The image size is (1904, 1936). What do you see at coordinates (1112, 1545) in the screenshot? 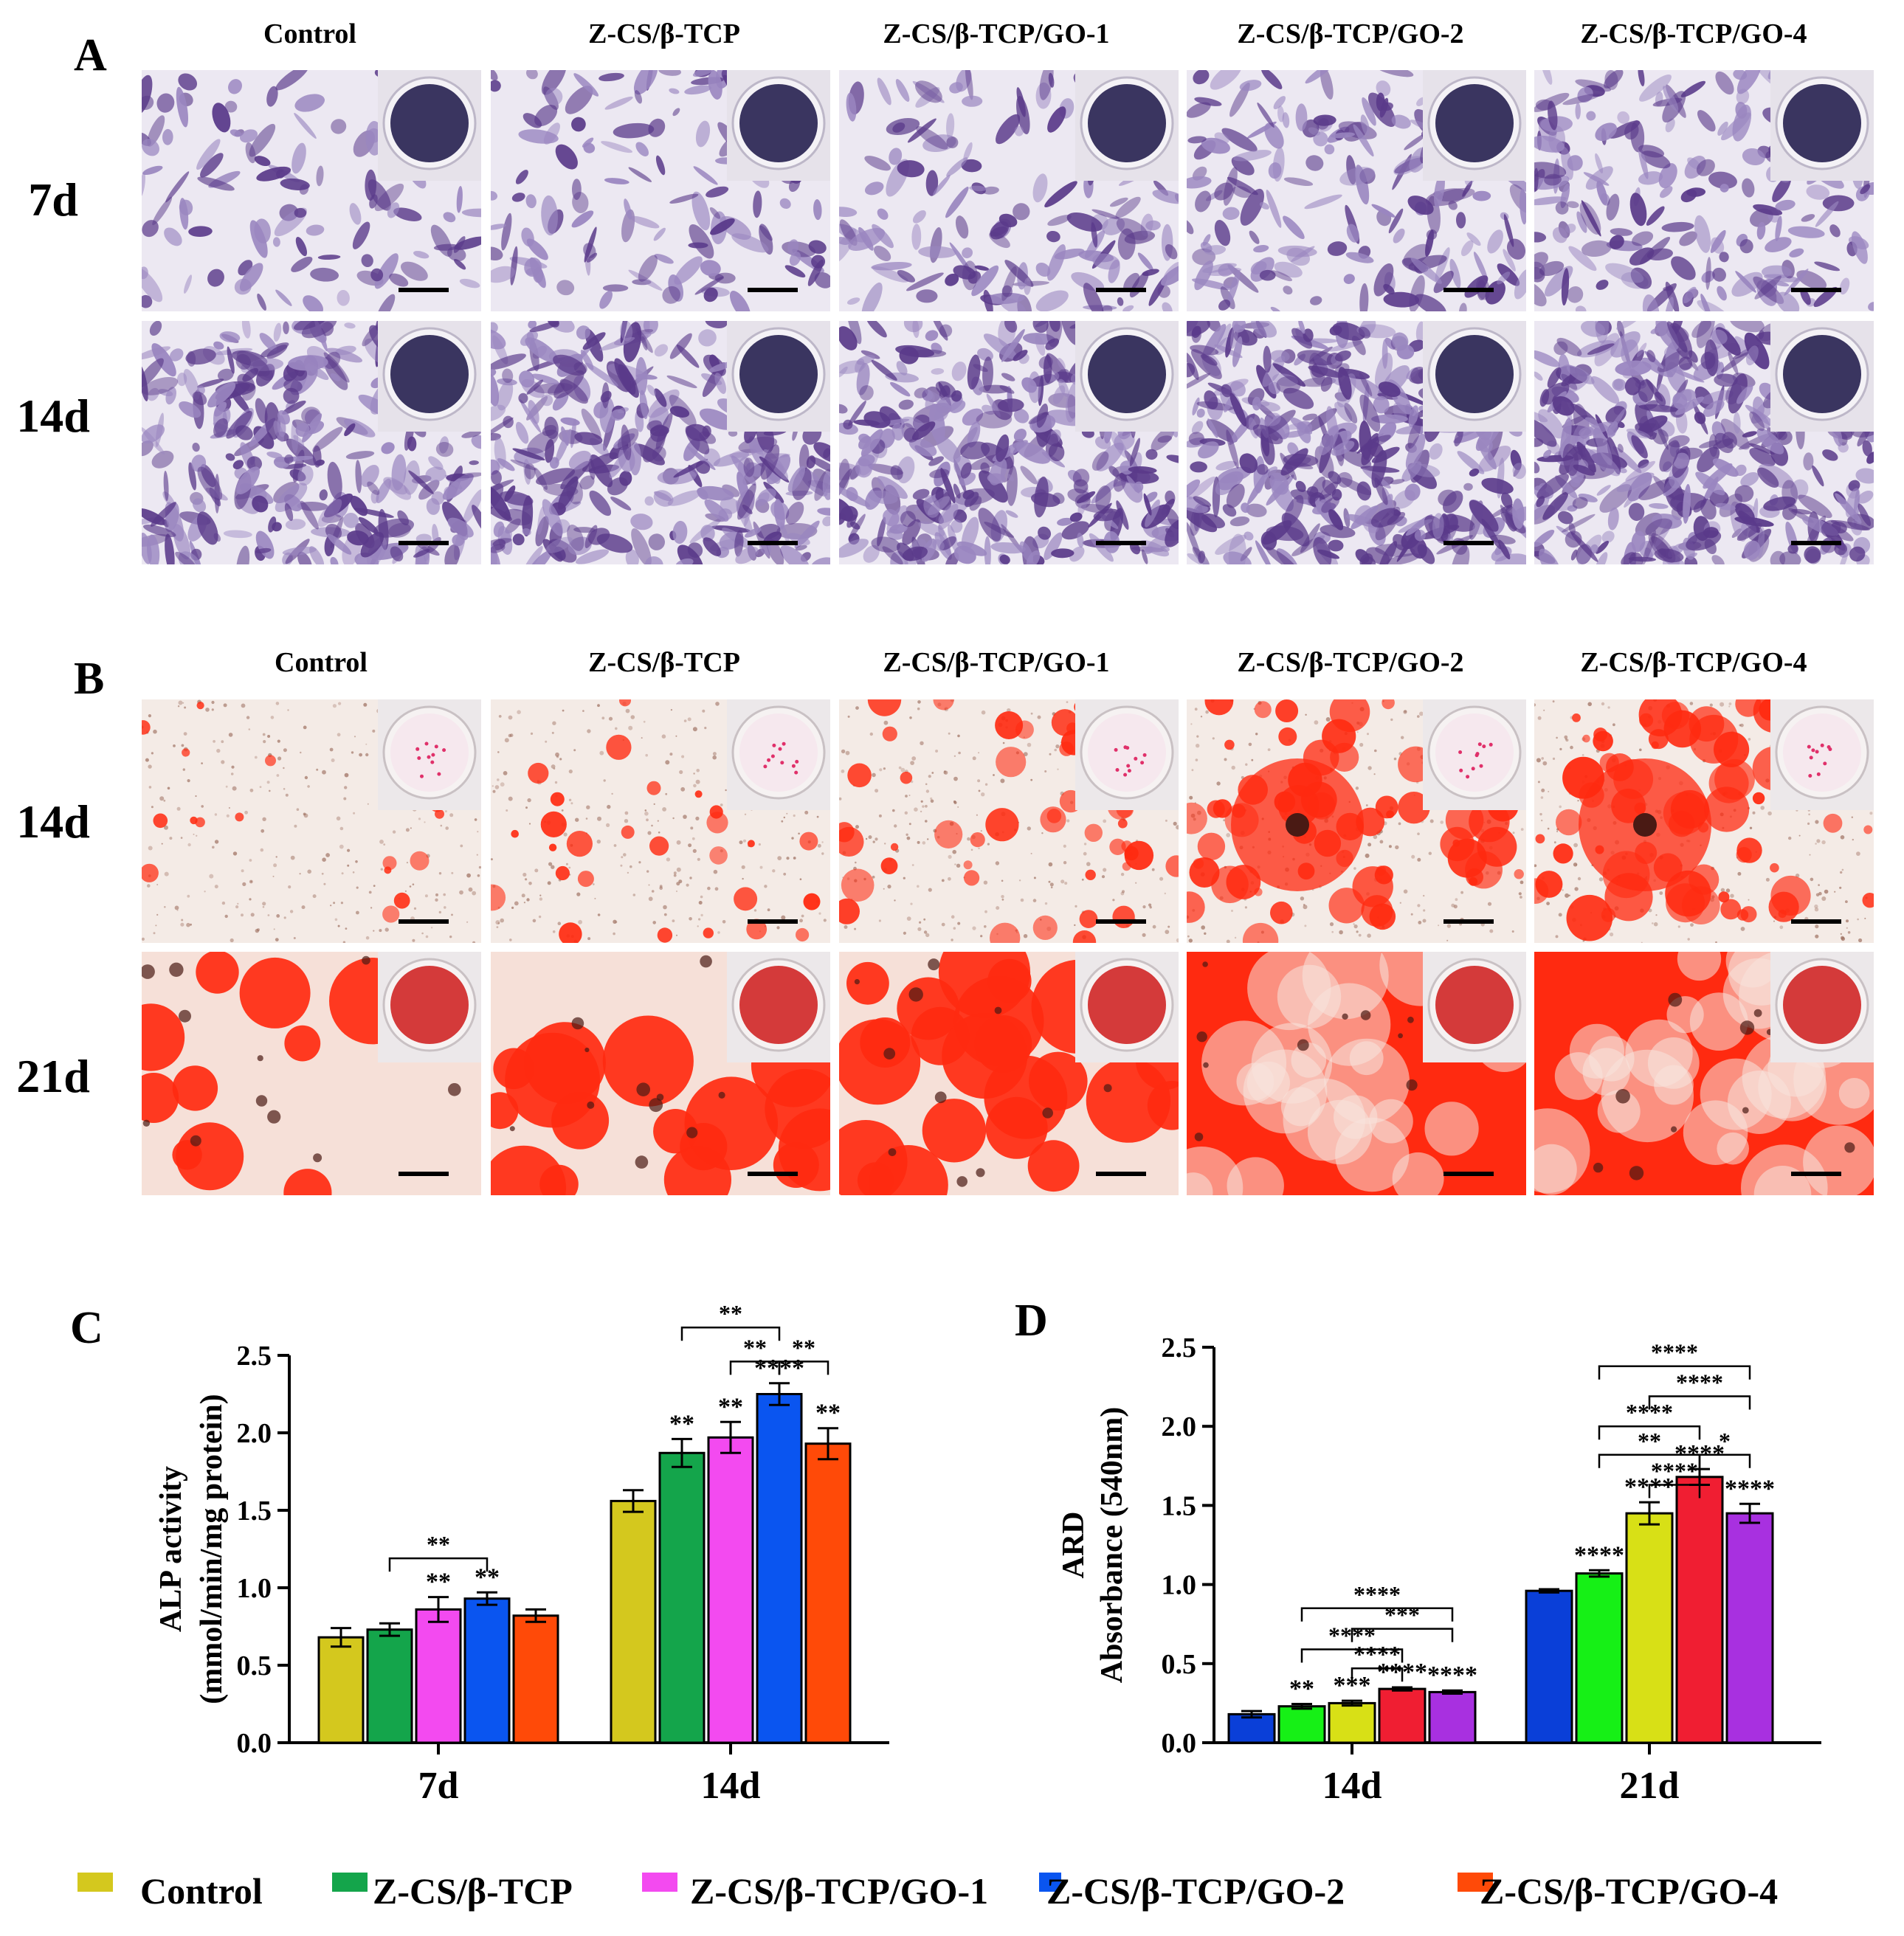
I see `y-axis-label-units: Absorbance (540nm)` at bounding box center [1112, 1545].